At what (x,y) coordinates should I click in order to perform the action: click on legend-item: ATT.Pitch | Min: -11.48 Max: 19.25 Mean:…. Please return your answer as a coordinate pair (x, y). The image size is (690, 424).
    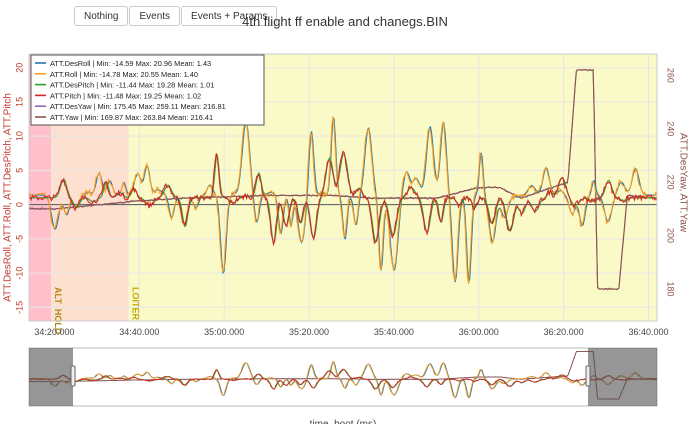
    Looking at the image, I should click on (118, 95).